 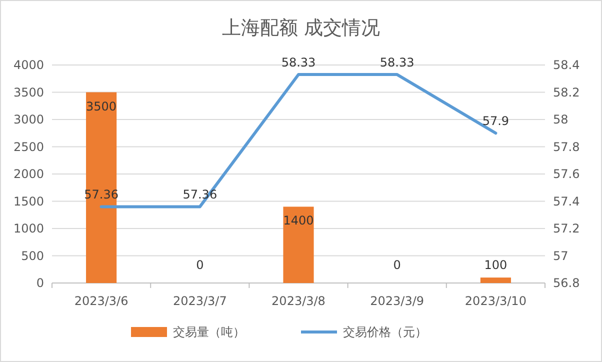 What do you see at coordinates (299, 301) in the screenshot?
I see `x-tick-label: 2023/3/8` at bounding box center [299, 301].